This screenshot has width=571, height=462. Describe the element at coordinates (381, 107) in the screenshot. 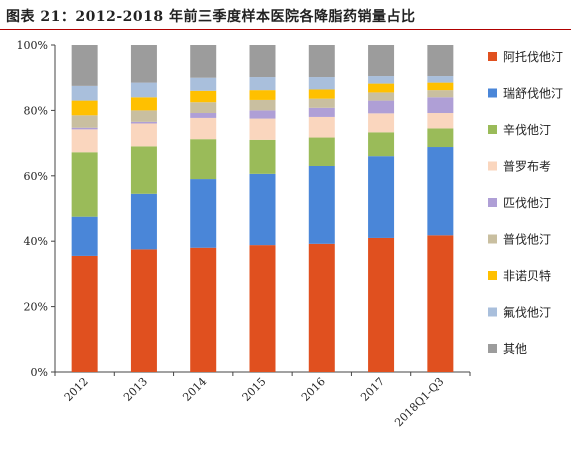

I see `bar-segment: 匹伐他汀 2017: 3.9%` at that location.